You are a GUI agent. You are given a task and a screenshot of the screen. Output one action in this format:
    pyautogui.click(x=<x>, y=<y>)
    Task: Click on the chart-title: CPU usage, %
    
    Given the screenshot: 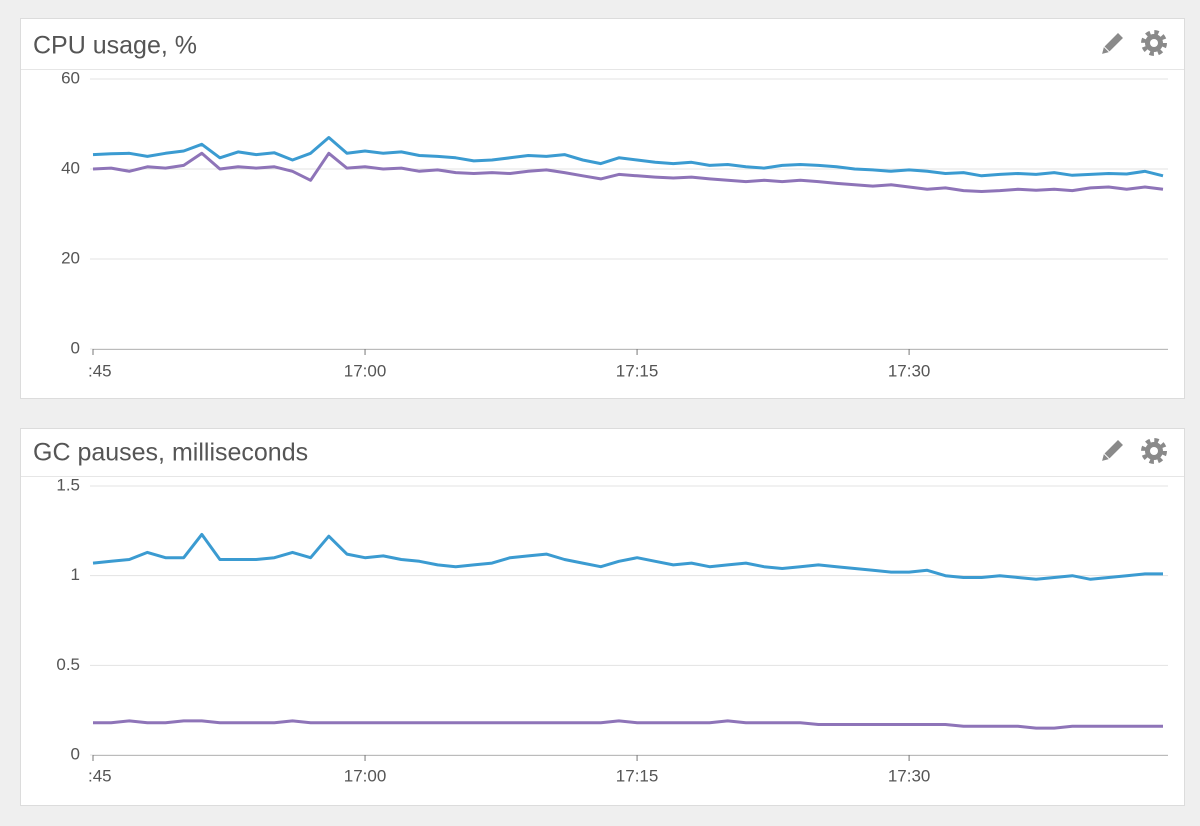 What is the action you would take?
    pyautogui.click(x=115, y=46)
    